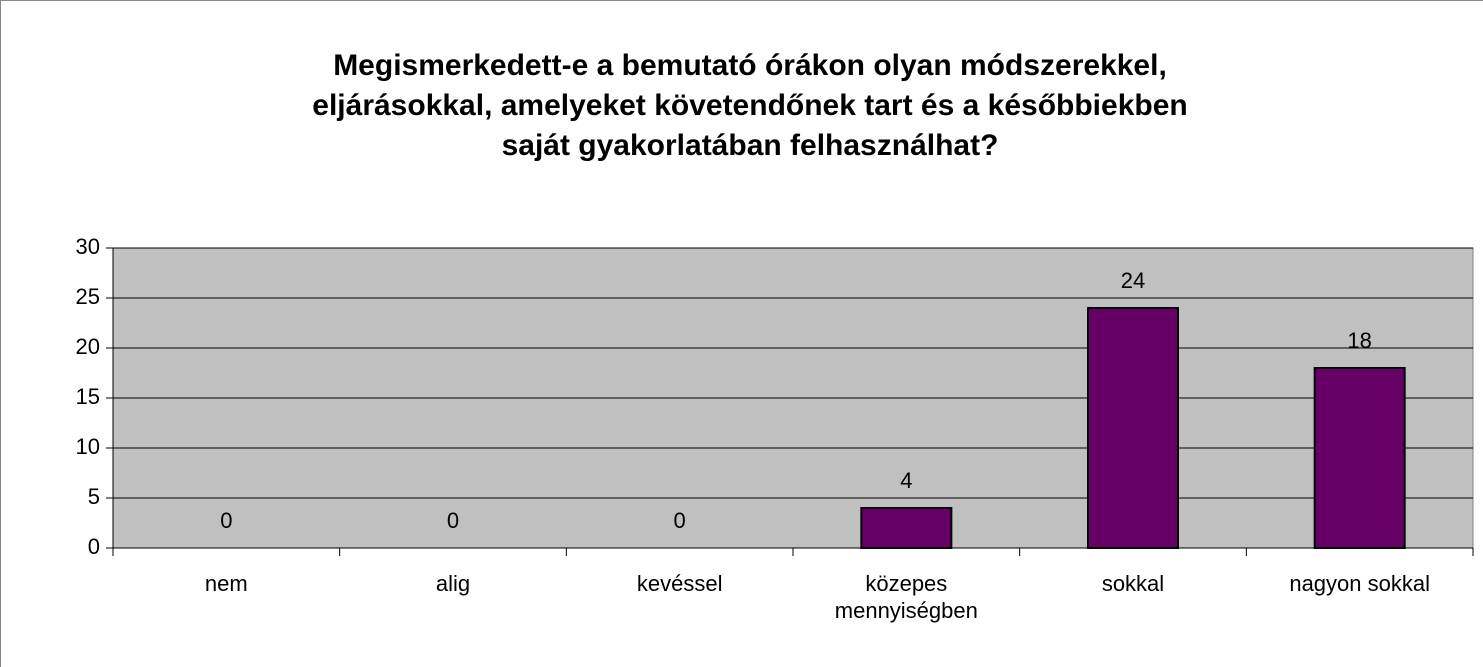 The width and height of the screenshot is (1483, 667). Describe the element at coordinates (1359, 340) in the screenshot. I see `data-label: 18` at that location.